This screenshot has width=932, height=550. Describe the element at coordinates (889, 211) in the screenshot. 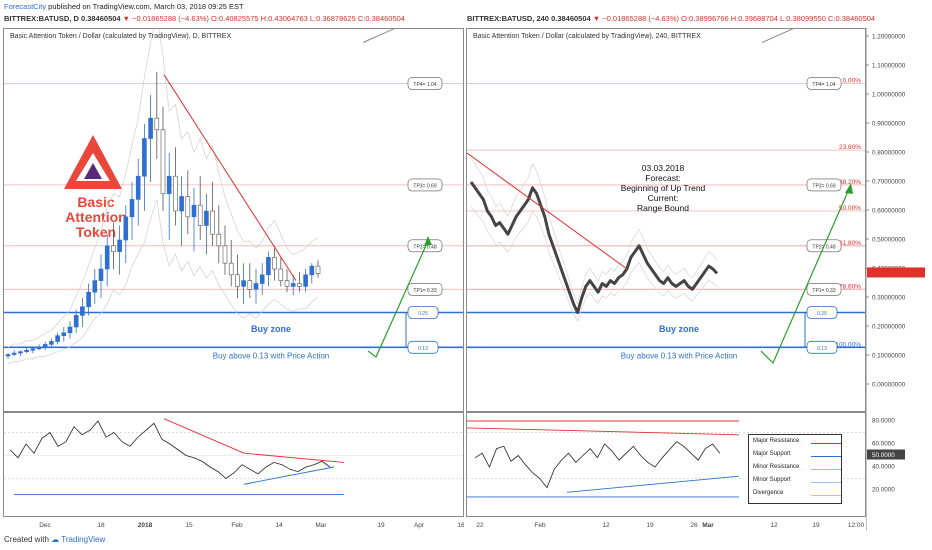

I see `axis-label: 0.60000000` at that location.